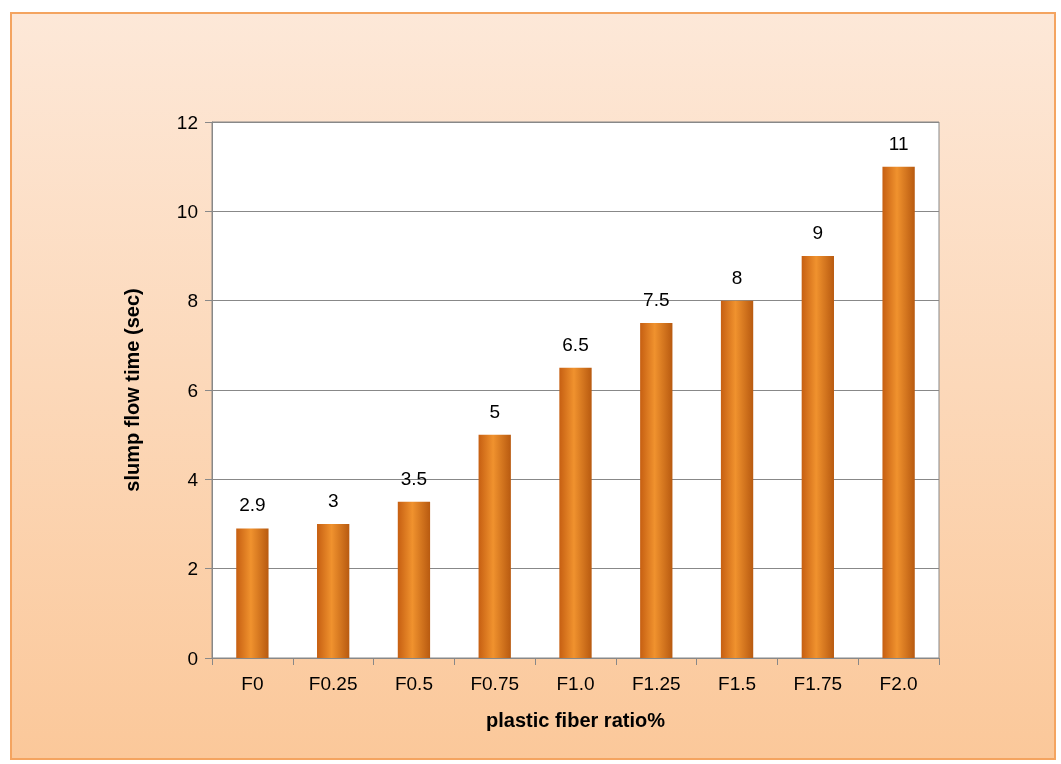 The width and height of the screenshot is (1061, 764). Describe the element at coordinates (898, 683) in the screenshot. I see `x-tick-label: F2.0` at that location.